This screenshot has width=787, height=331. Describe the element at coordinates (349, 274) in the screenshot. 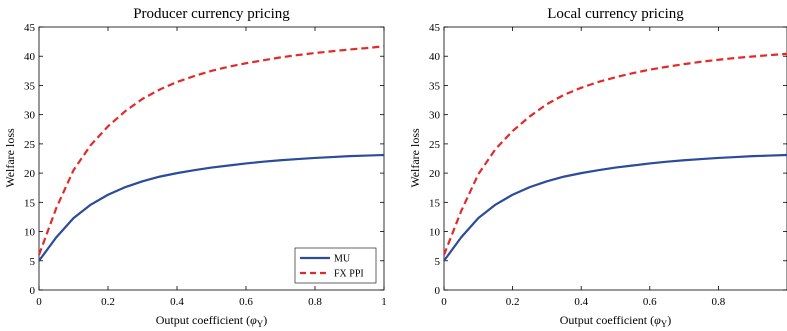

I see `legend-label-fx-ppi: FX PPI` at that location.